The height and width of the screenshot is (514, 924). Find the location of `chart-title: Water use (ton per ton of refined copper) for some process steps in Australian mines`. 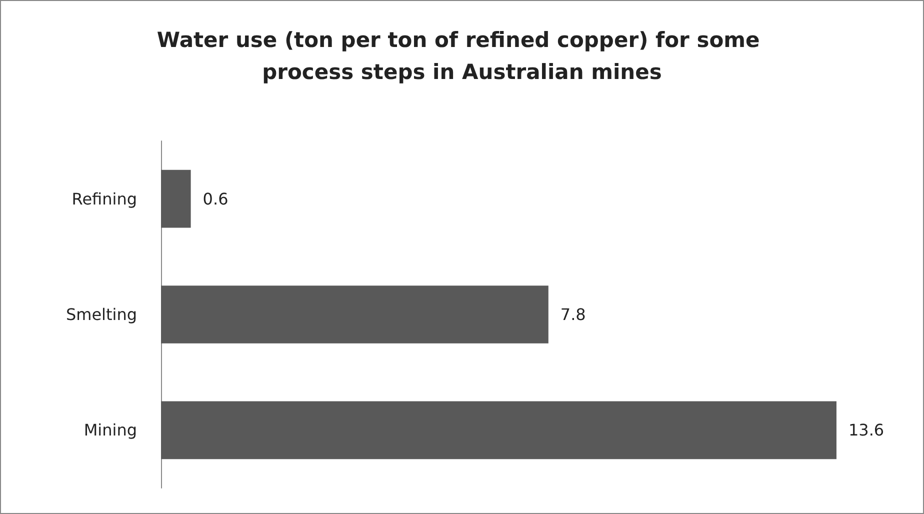

chart-title: Water use (ton per ton of refined copper) for some process steps in Australian mines is located at coordinates (462, 56).